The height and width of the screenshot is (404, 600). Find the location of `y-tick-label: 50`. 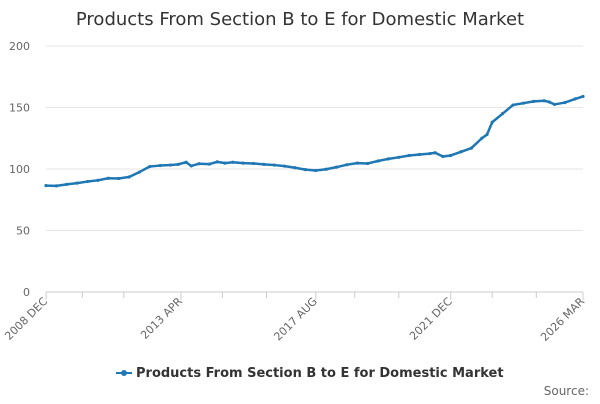

y-tick-label: 50 is located at coordinates (23, 231).